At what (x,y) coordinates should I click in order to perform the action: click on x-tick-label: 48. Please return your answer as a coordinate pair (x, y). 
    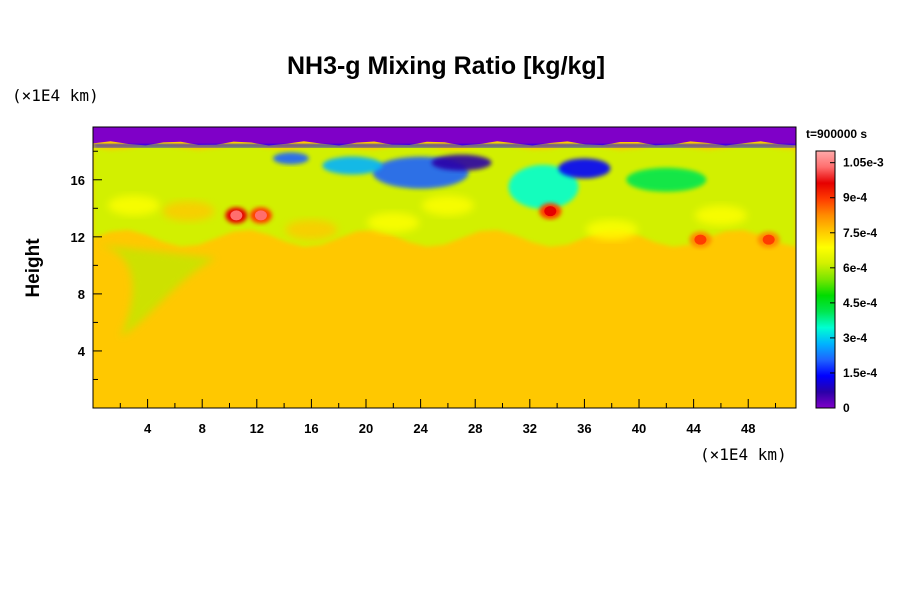
    Looking at the image, I should click on (748, 428).